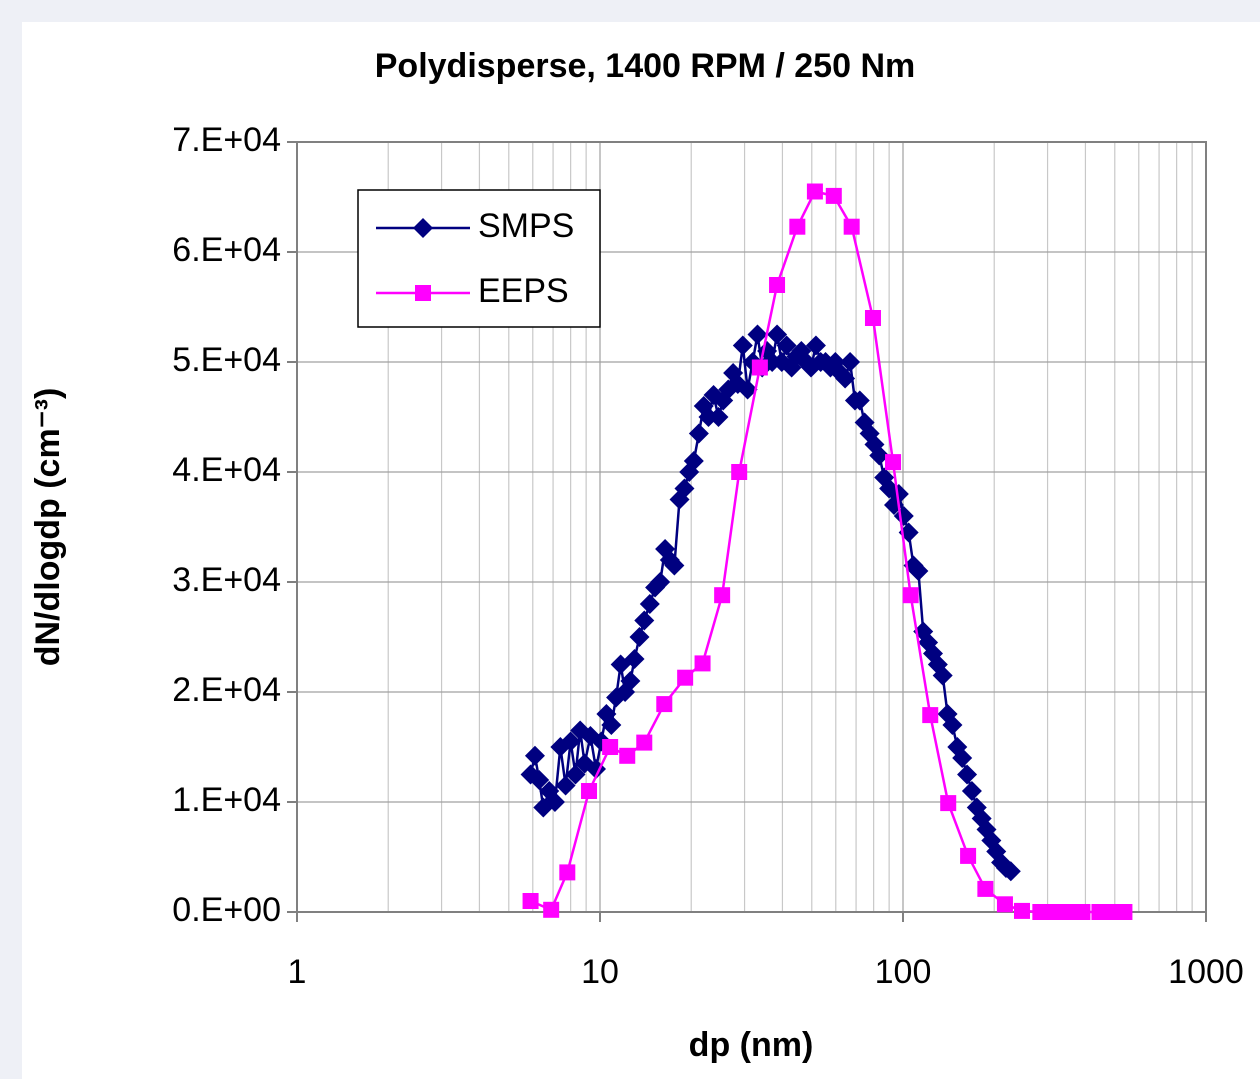 Image resolution: width=1260 pixels, height=1079 pixels. I want to click on x-tick-label: 10, so click(600, 972).